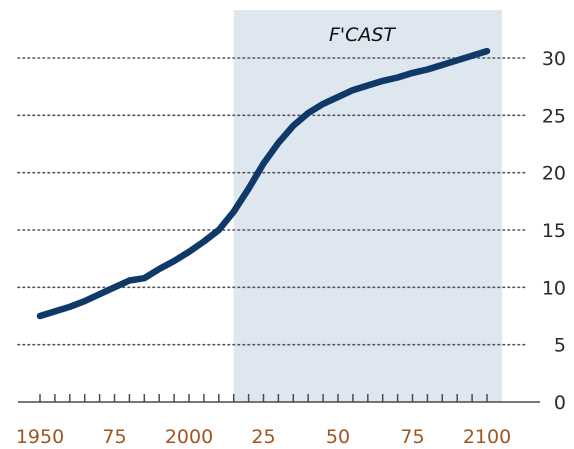 The height and width of the screenshot is (449, 574). What do you see at coordinates (554, 59) in the screenshot?
I see `y-tick-label-30: 30` at bounding box center [554, 59].